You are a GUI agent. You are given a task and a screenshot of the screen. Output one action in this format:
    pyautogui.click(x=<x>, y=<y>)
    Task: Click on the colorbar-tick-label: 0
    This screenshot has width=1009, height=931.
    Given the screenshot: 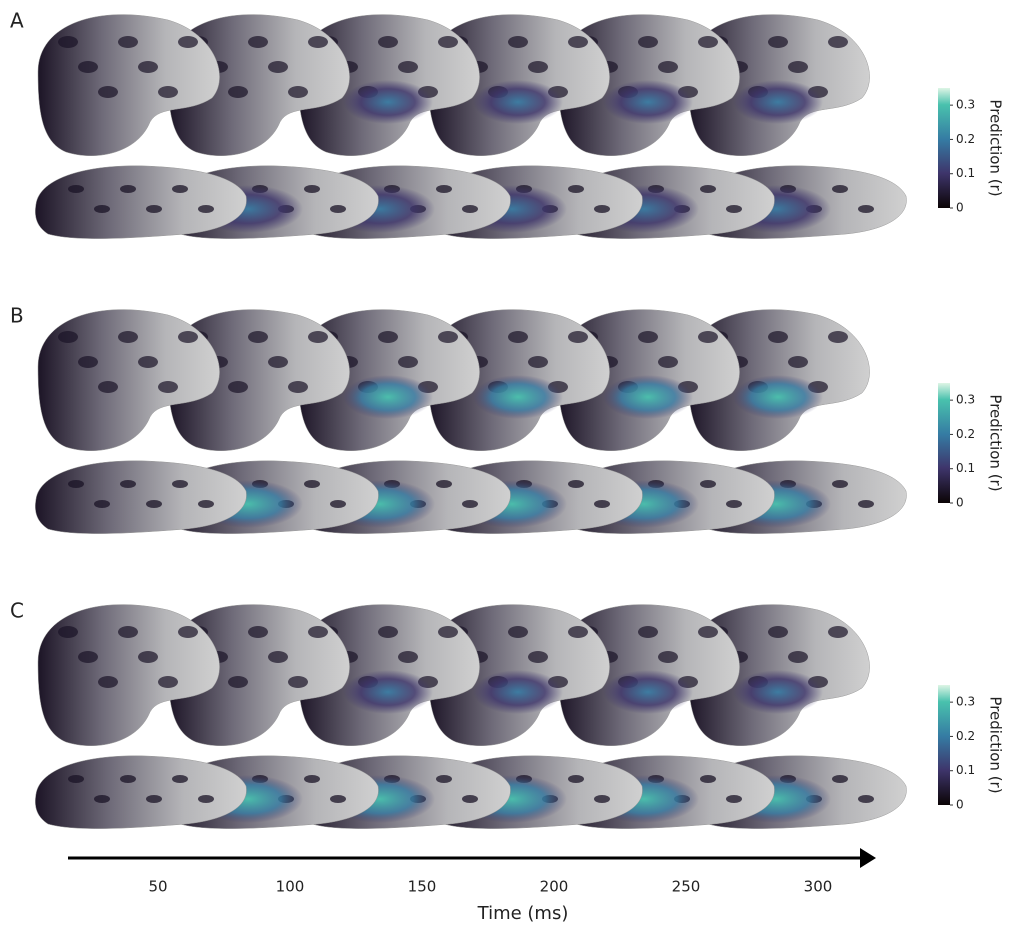 What is the action you would take?
    pyautogui.click(x=960, y=503)
    